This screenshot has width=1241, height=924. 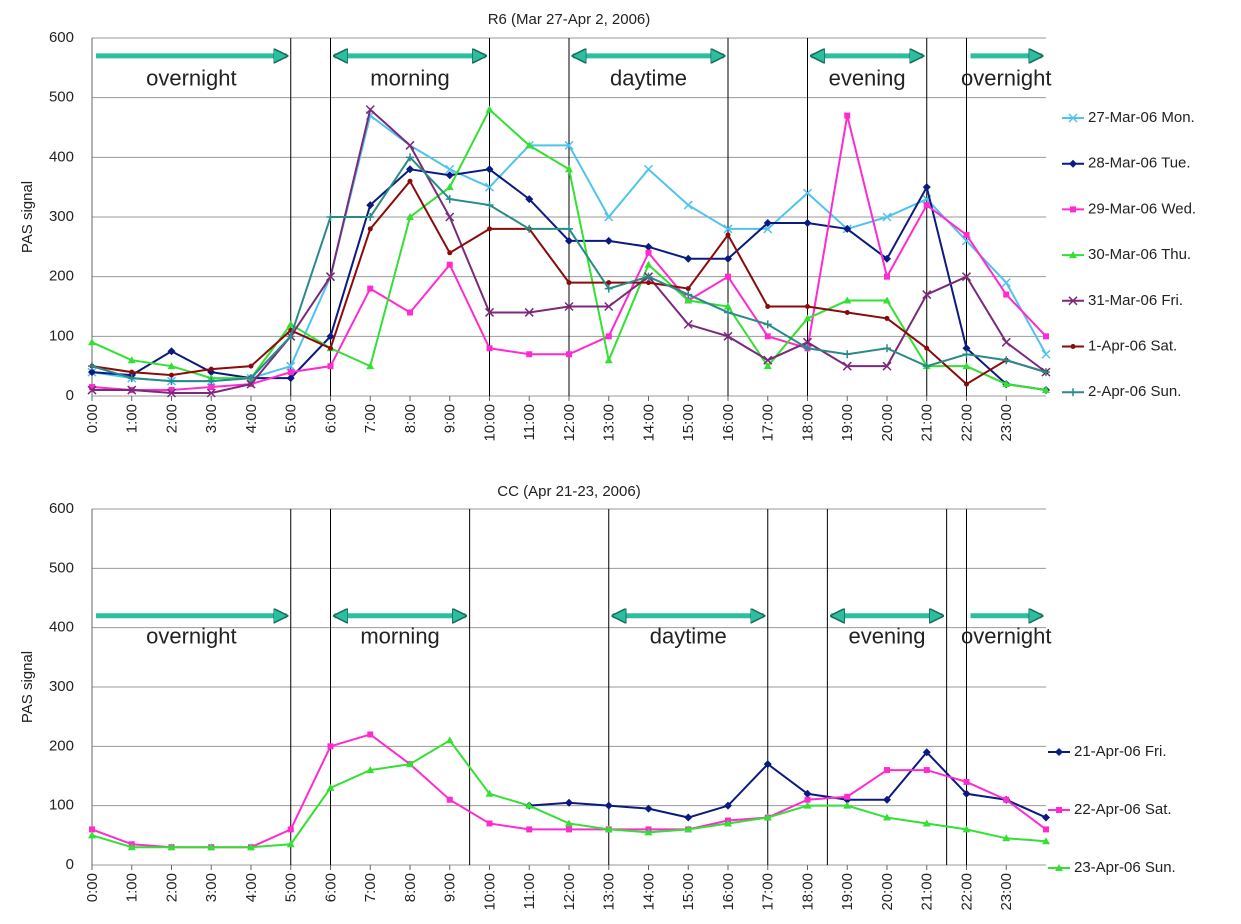 I want to click on x-tick-label: 2:00, so click(x=171, y=887).